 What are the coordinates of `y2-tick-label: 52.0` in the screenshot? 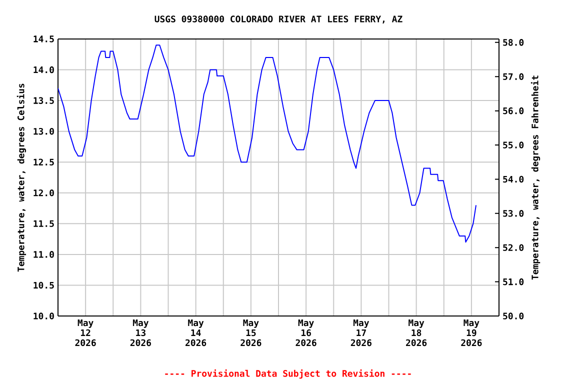 It's located at (513, 247).